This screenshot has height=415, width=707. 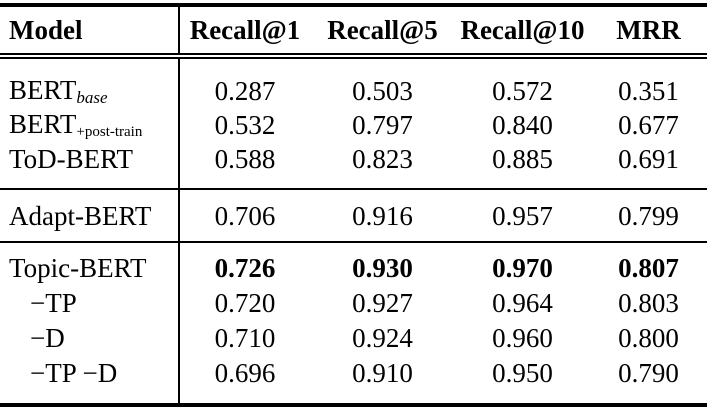 What do you see at coordinates (648, 32) in the screenshot?
I see `header-mrr: MRR` at bounding box center [648, 32].